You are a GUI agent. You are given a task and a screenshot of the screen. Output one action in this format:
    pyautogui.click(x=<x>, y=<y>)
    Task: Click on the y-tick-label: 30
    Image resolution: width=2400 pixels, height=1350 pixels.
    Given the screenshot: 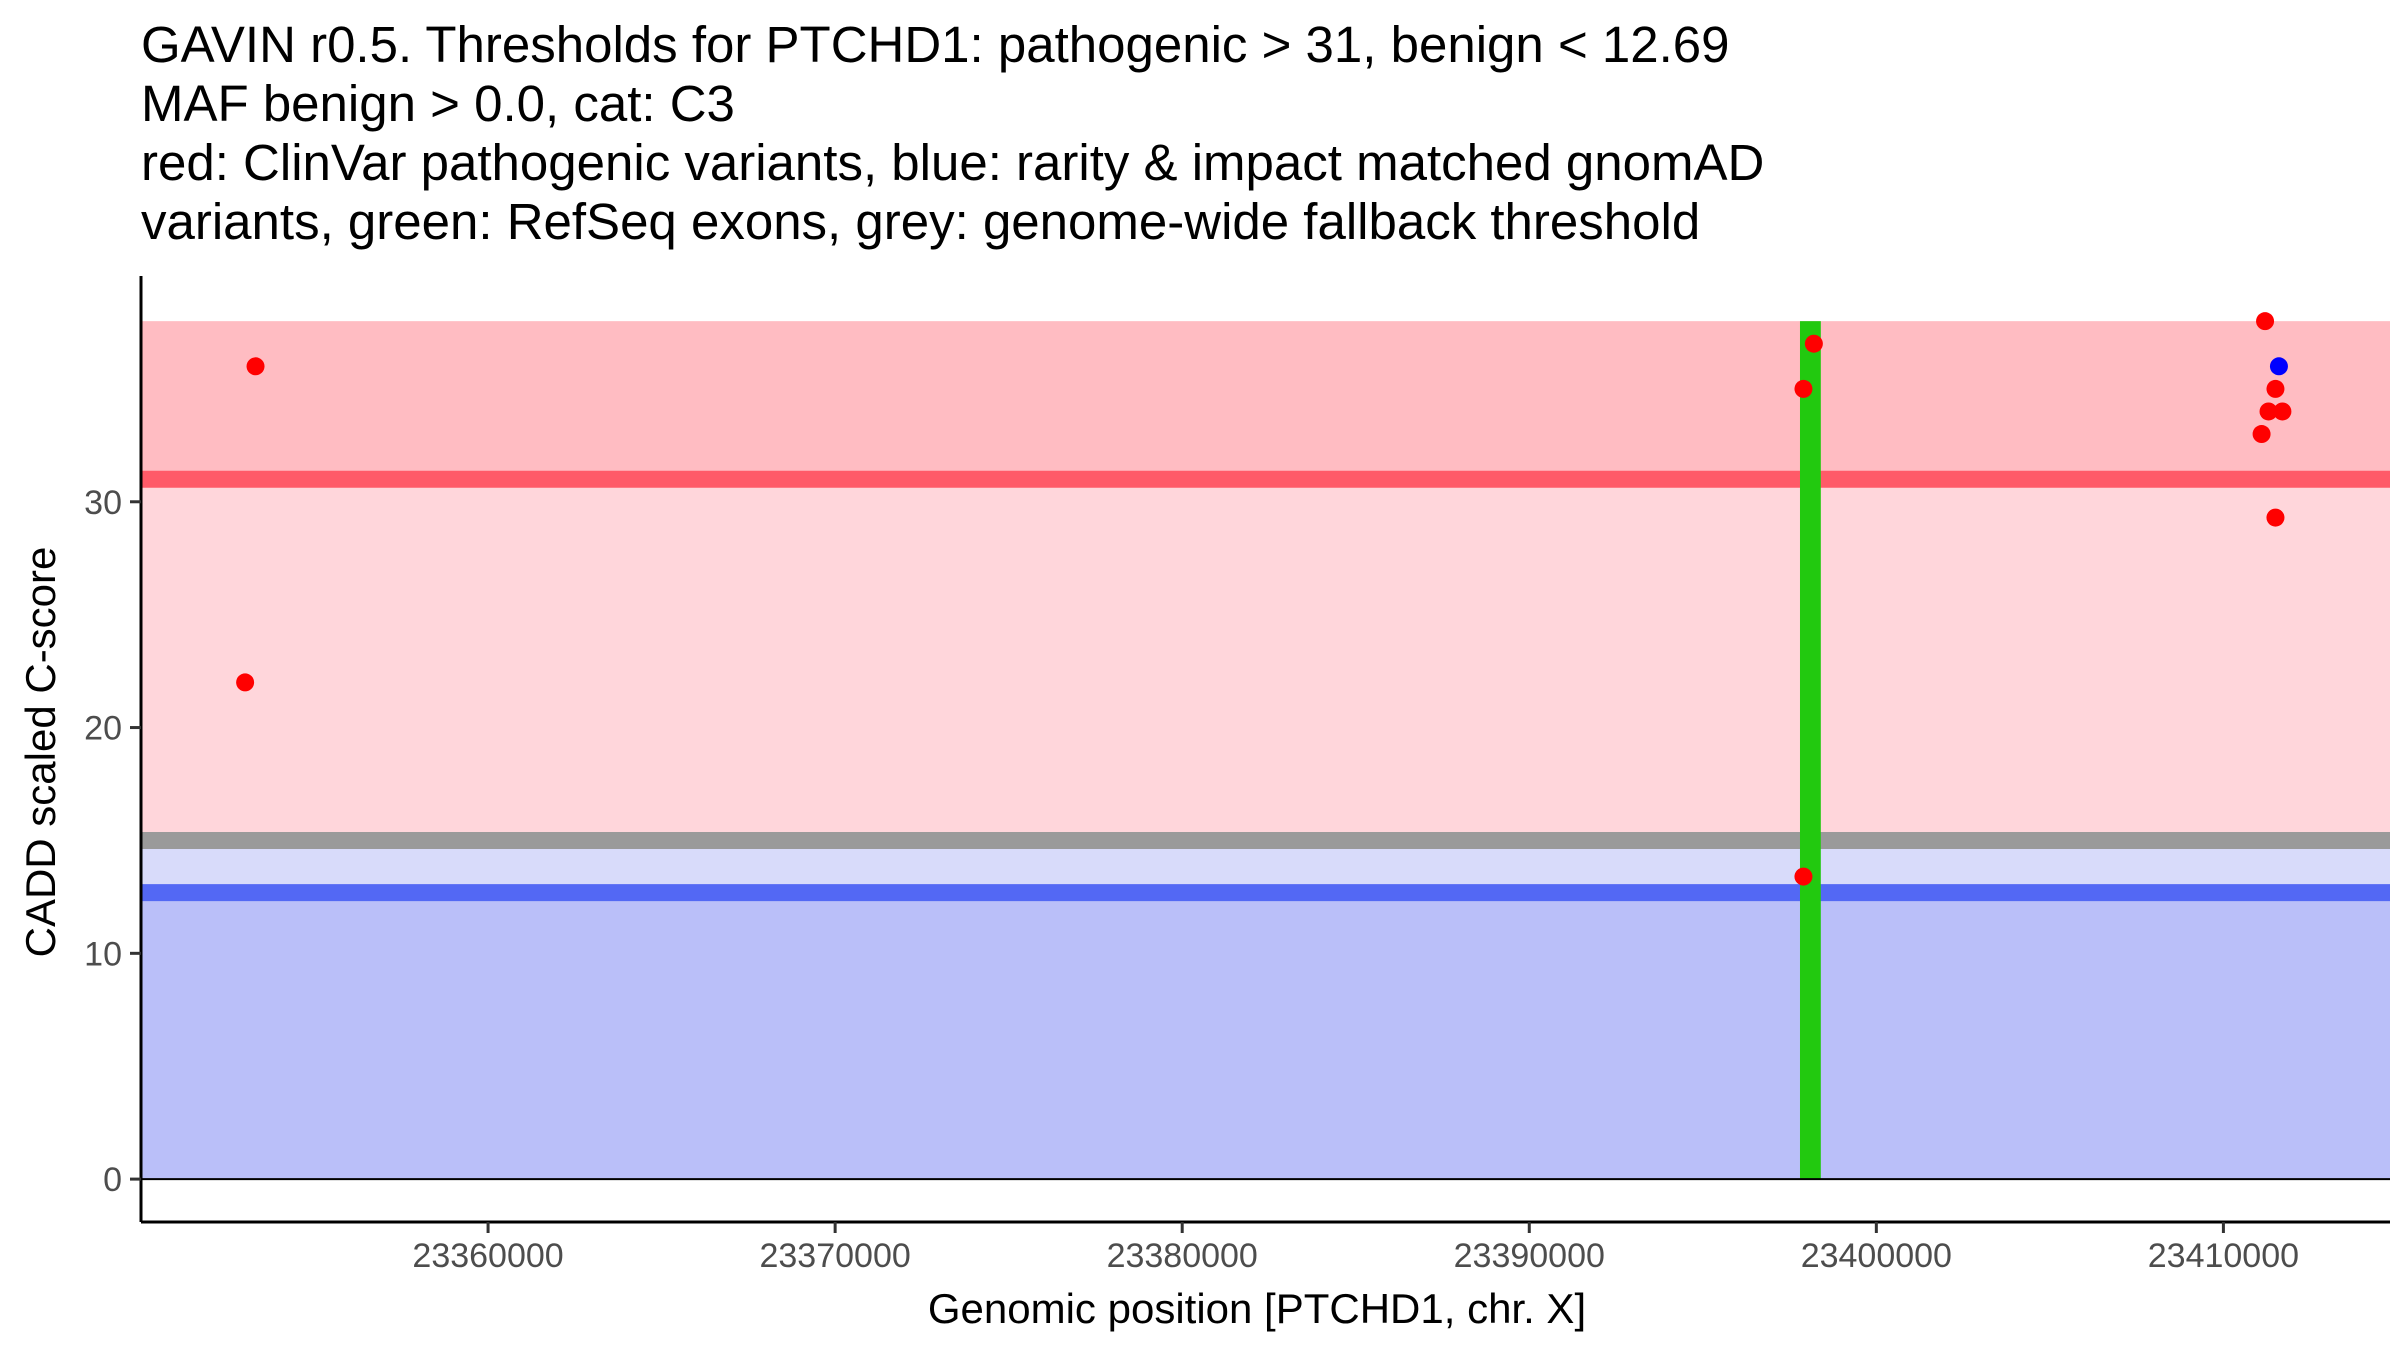 What is the action you would take?
    pyautogui.click(x=103, y=503)
    